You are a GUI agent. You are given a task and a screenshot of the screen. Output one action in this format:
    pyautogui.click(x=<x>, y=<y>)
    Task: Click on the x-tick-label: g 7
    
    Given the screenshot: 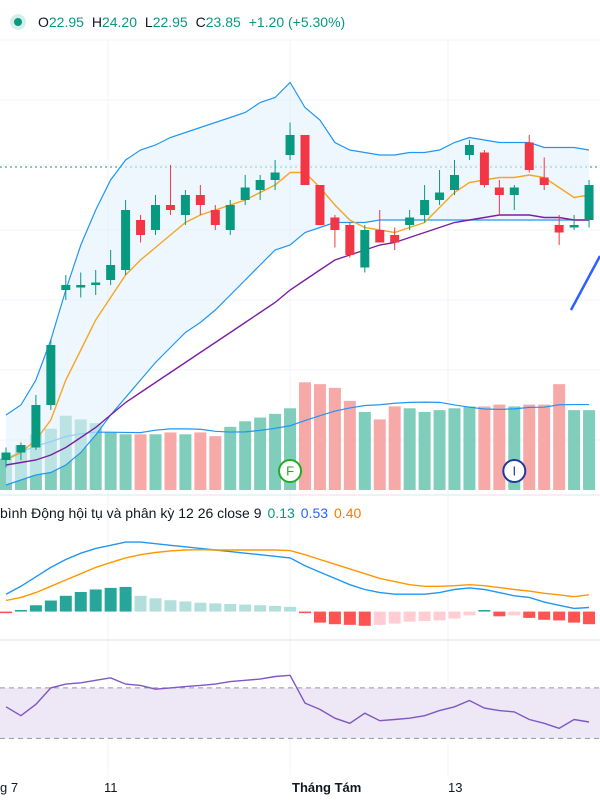 What is the action you would take?
    pyautogui.click(x=9, y=787)
    